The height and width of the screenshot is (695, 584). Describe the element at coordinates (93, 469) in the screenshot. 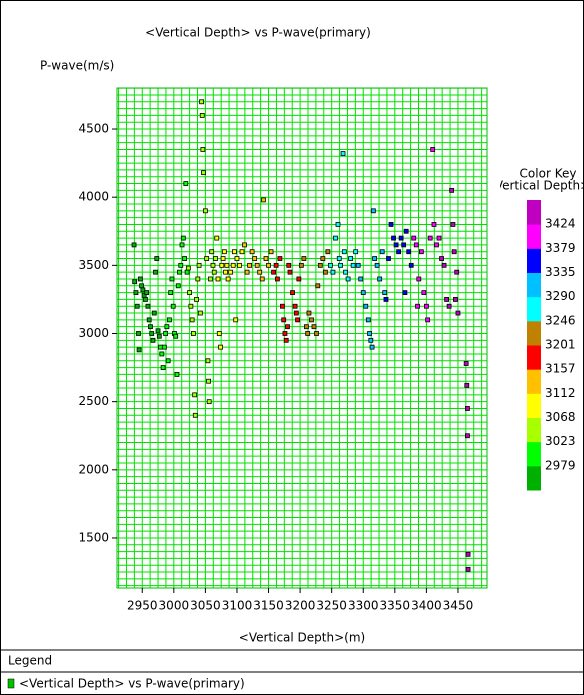

I see `y-tick-label: 2000` at that location.